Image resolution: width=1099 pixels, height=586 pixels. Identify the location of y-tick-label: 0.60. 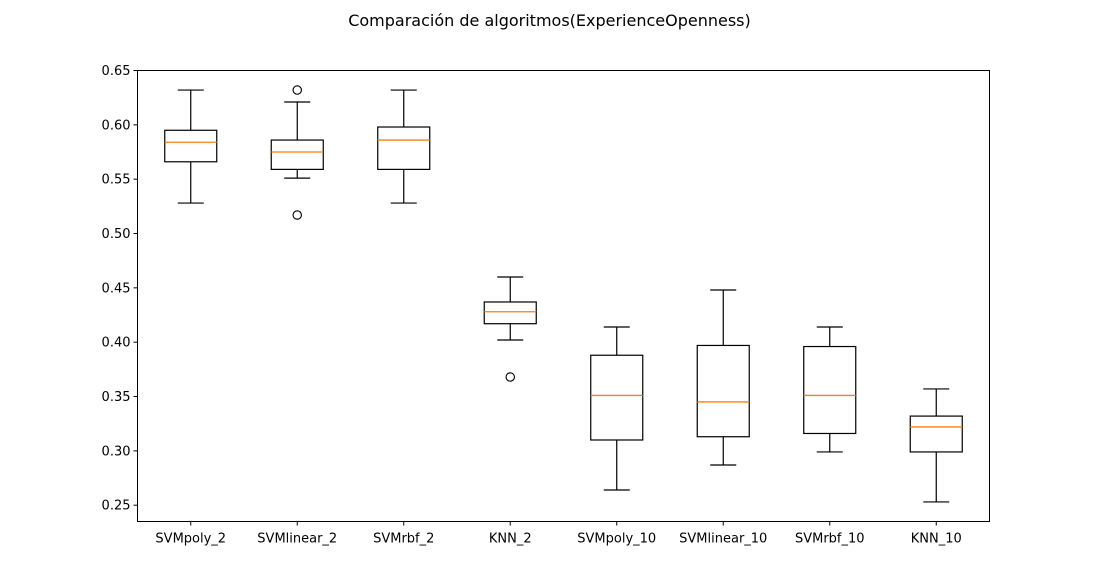
(116, 125).